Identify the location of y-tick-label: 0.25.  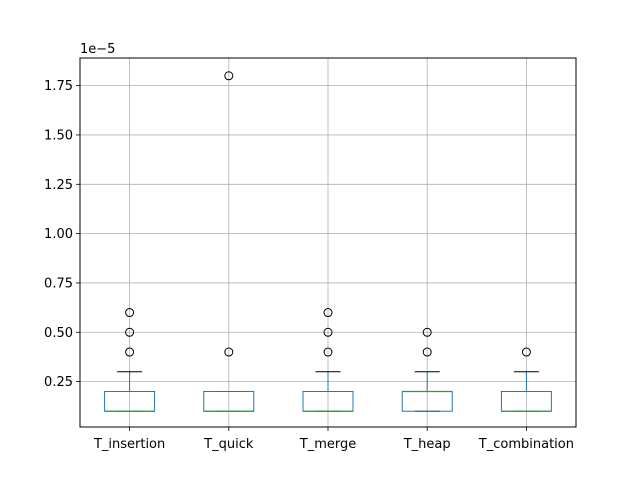
(58, 382).